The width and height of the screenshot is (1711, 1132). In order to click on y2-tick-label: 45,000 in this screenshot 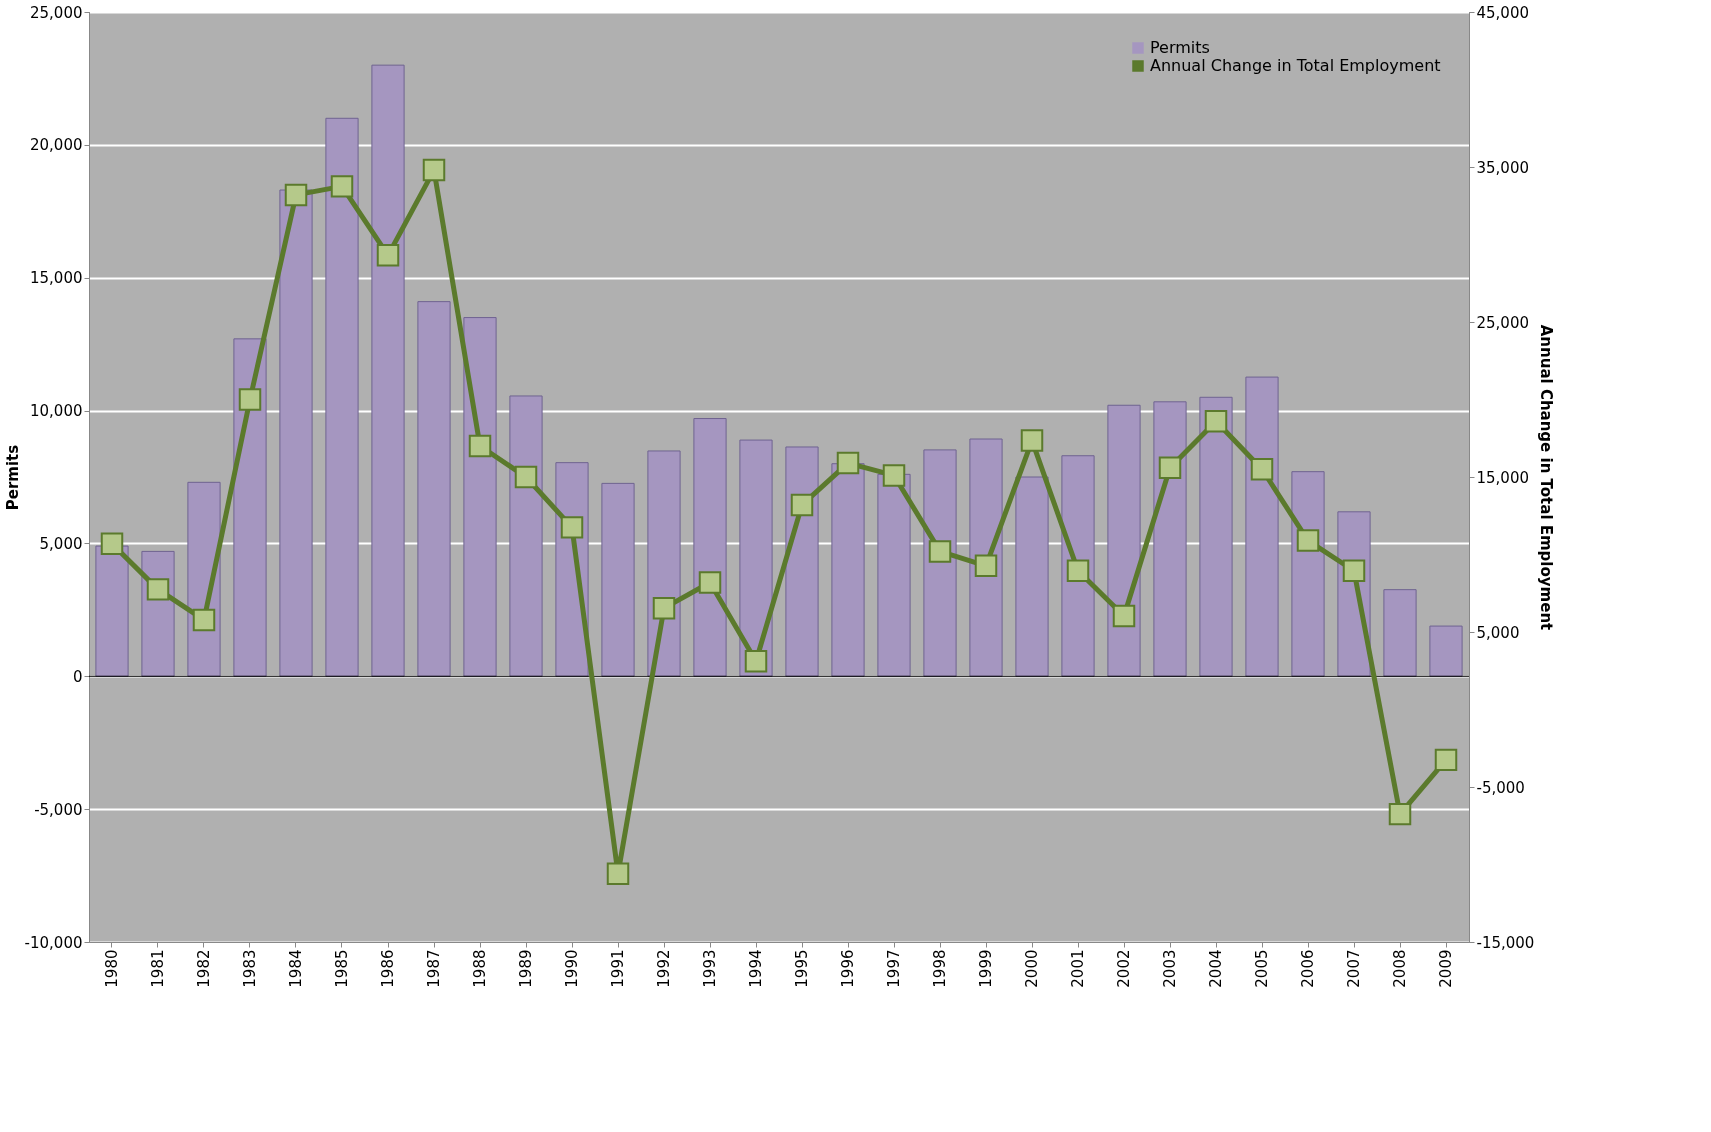, I will do `click(1502, 12)`.